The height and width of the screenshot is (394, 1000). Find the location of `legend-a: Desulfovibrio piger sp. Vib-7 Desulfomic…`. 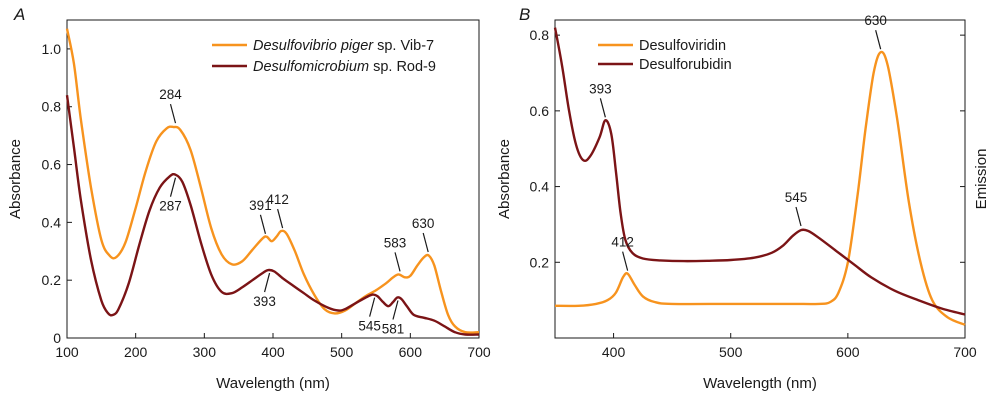

legend-a: Desulfovibrio piger sp. Vib-7 Desulfomic… is located at coordinates (324, 56).